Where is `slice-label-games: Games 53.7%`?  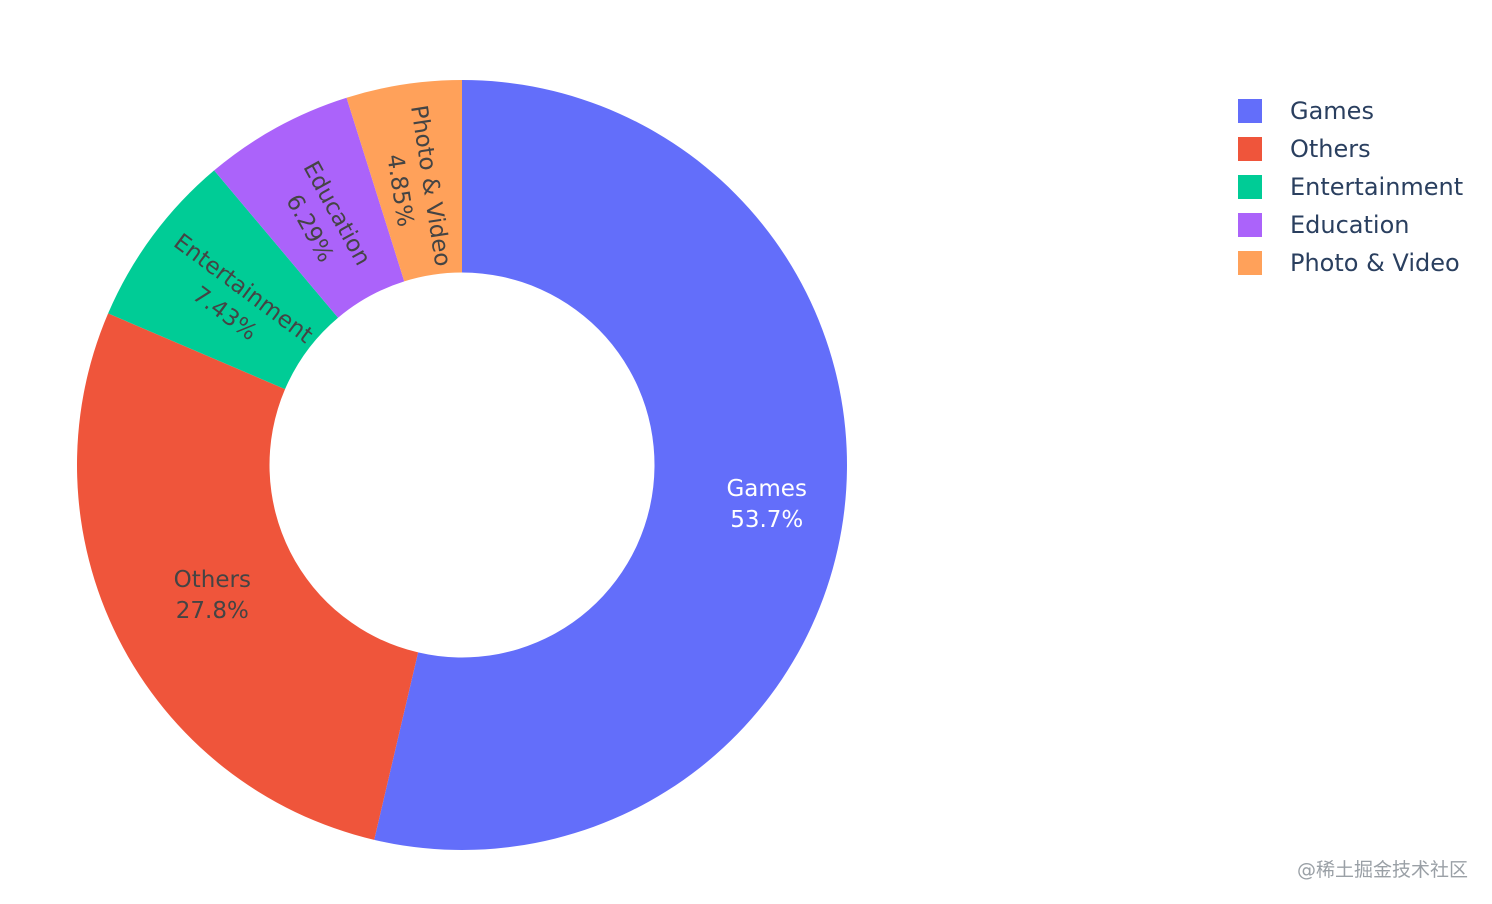 slice-label-games: Games 53.7% is located at coordinates (766, 504).